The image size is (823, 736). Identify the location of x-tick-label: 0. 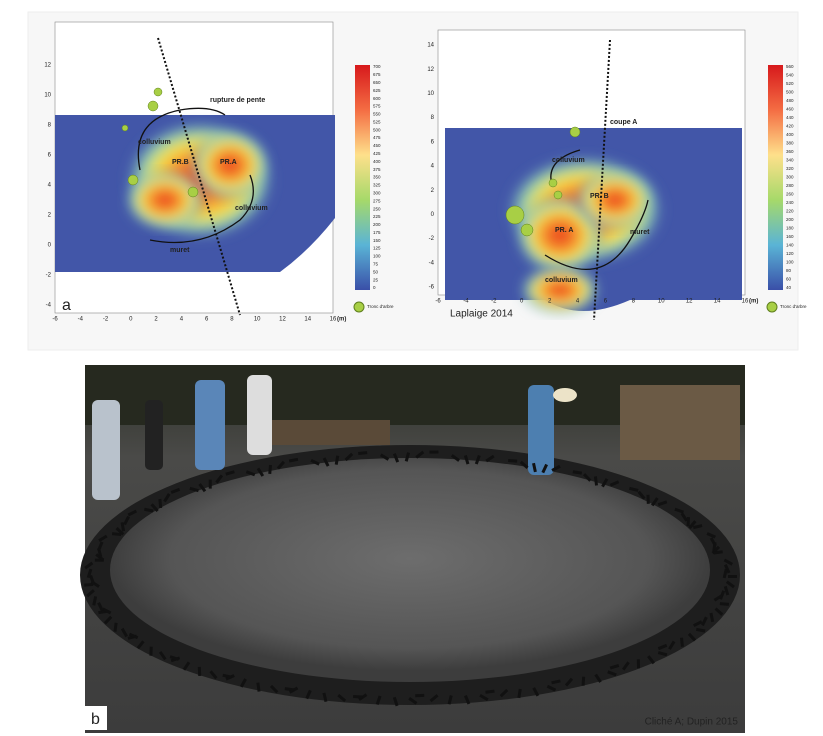
(131, 320).